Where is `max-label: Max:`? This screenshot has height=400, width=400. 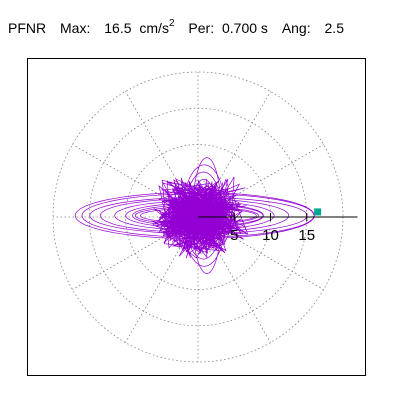
max-label: Max: is located at coordinates (75, 28).